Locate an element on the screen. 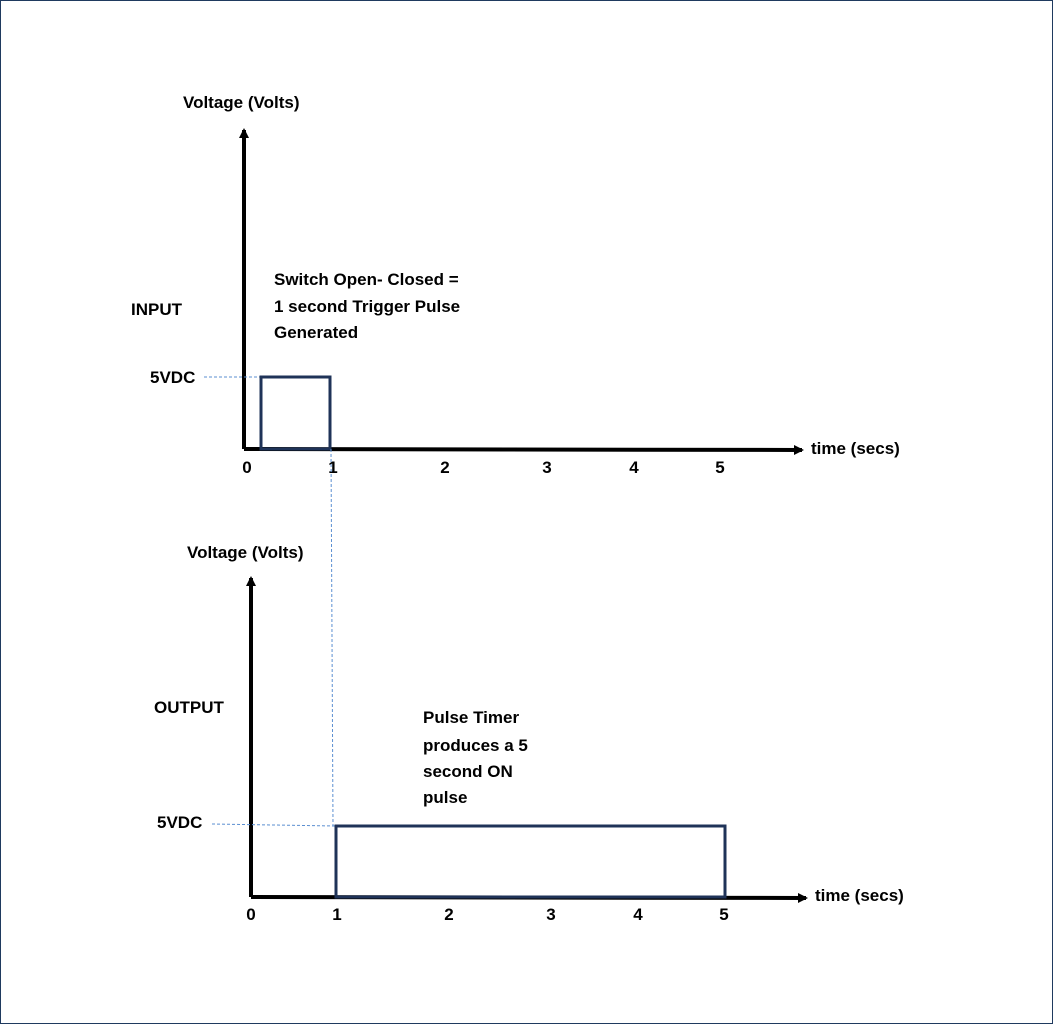  input-y-axis-label: Voltage (Volts) is located at coordinates (241, 102).